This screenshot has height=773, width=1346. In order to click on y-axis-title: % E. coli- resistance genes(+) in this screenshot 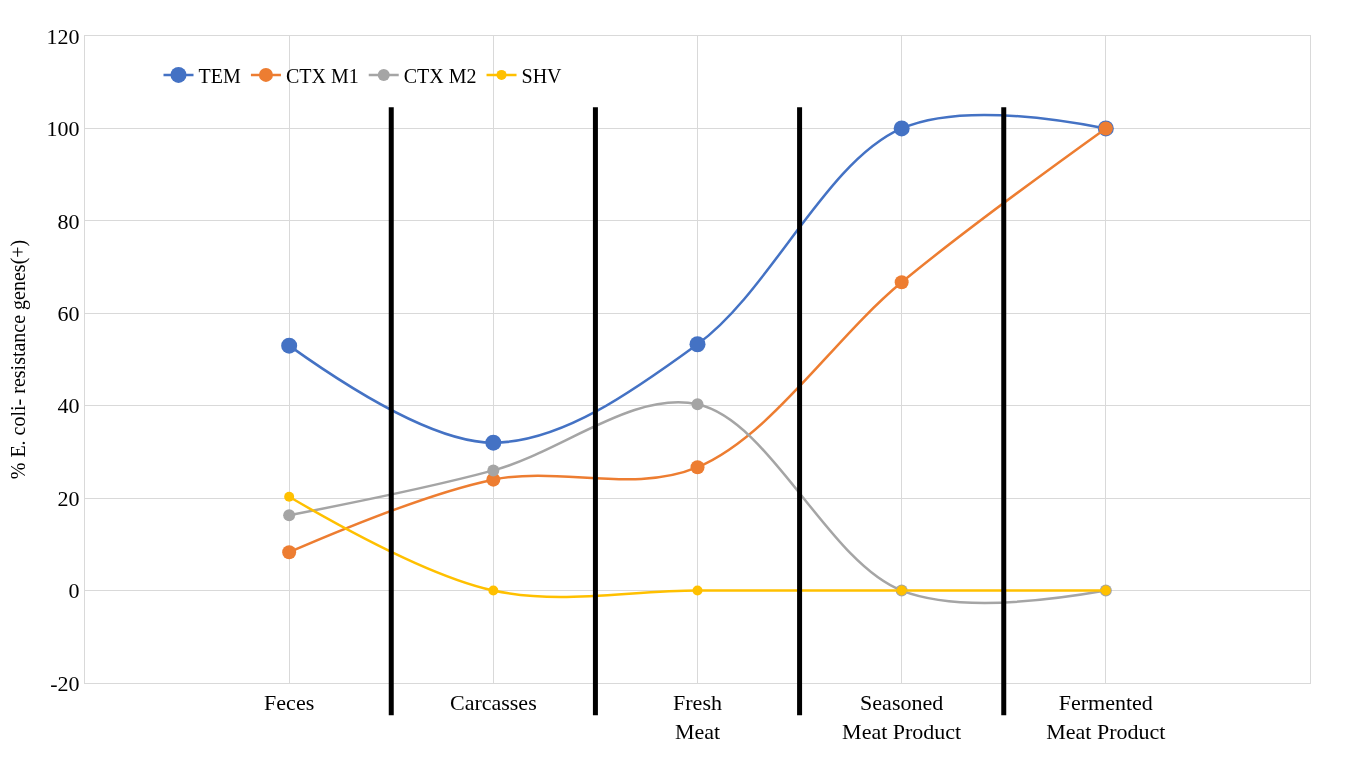, I will do `click(19, 359)`.